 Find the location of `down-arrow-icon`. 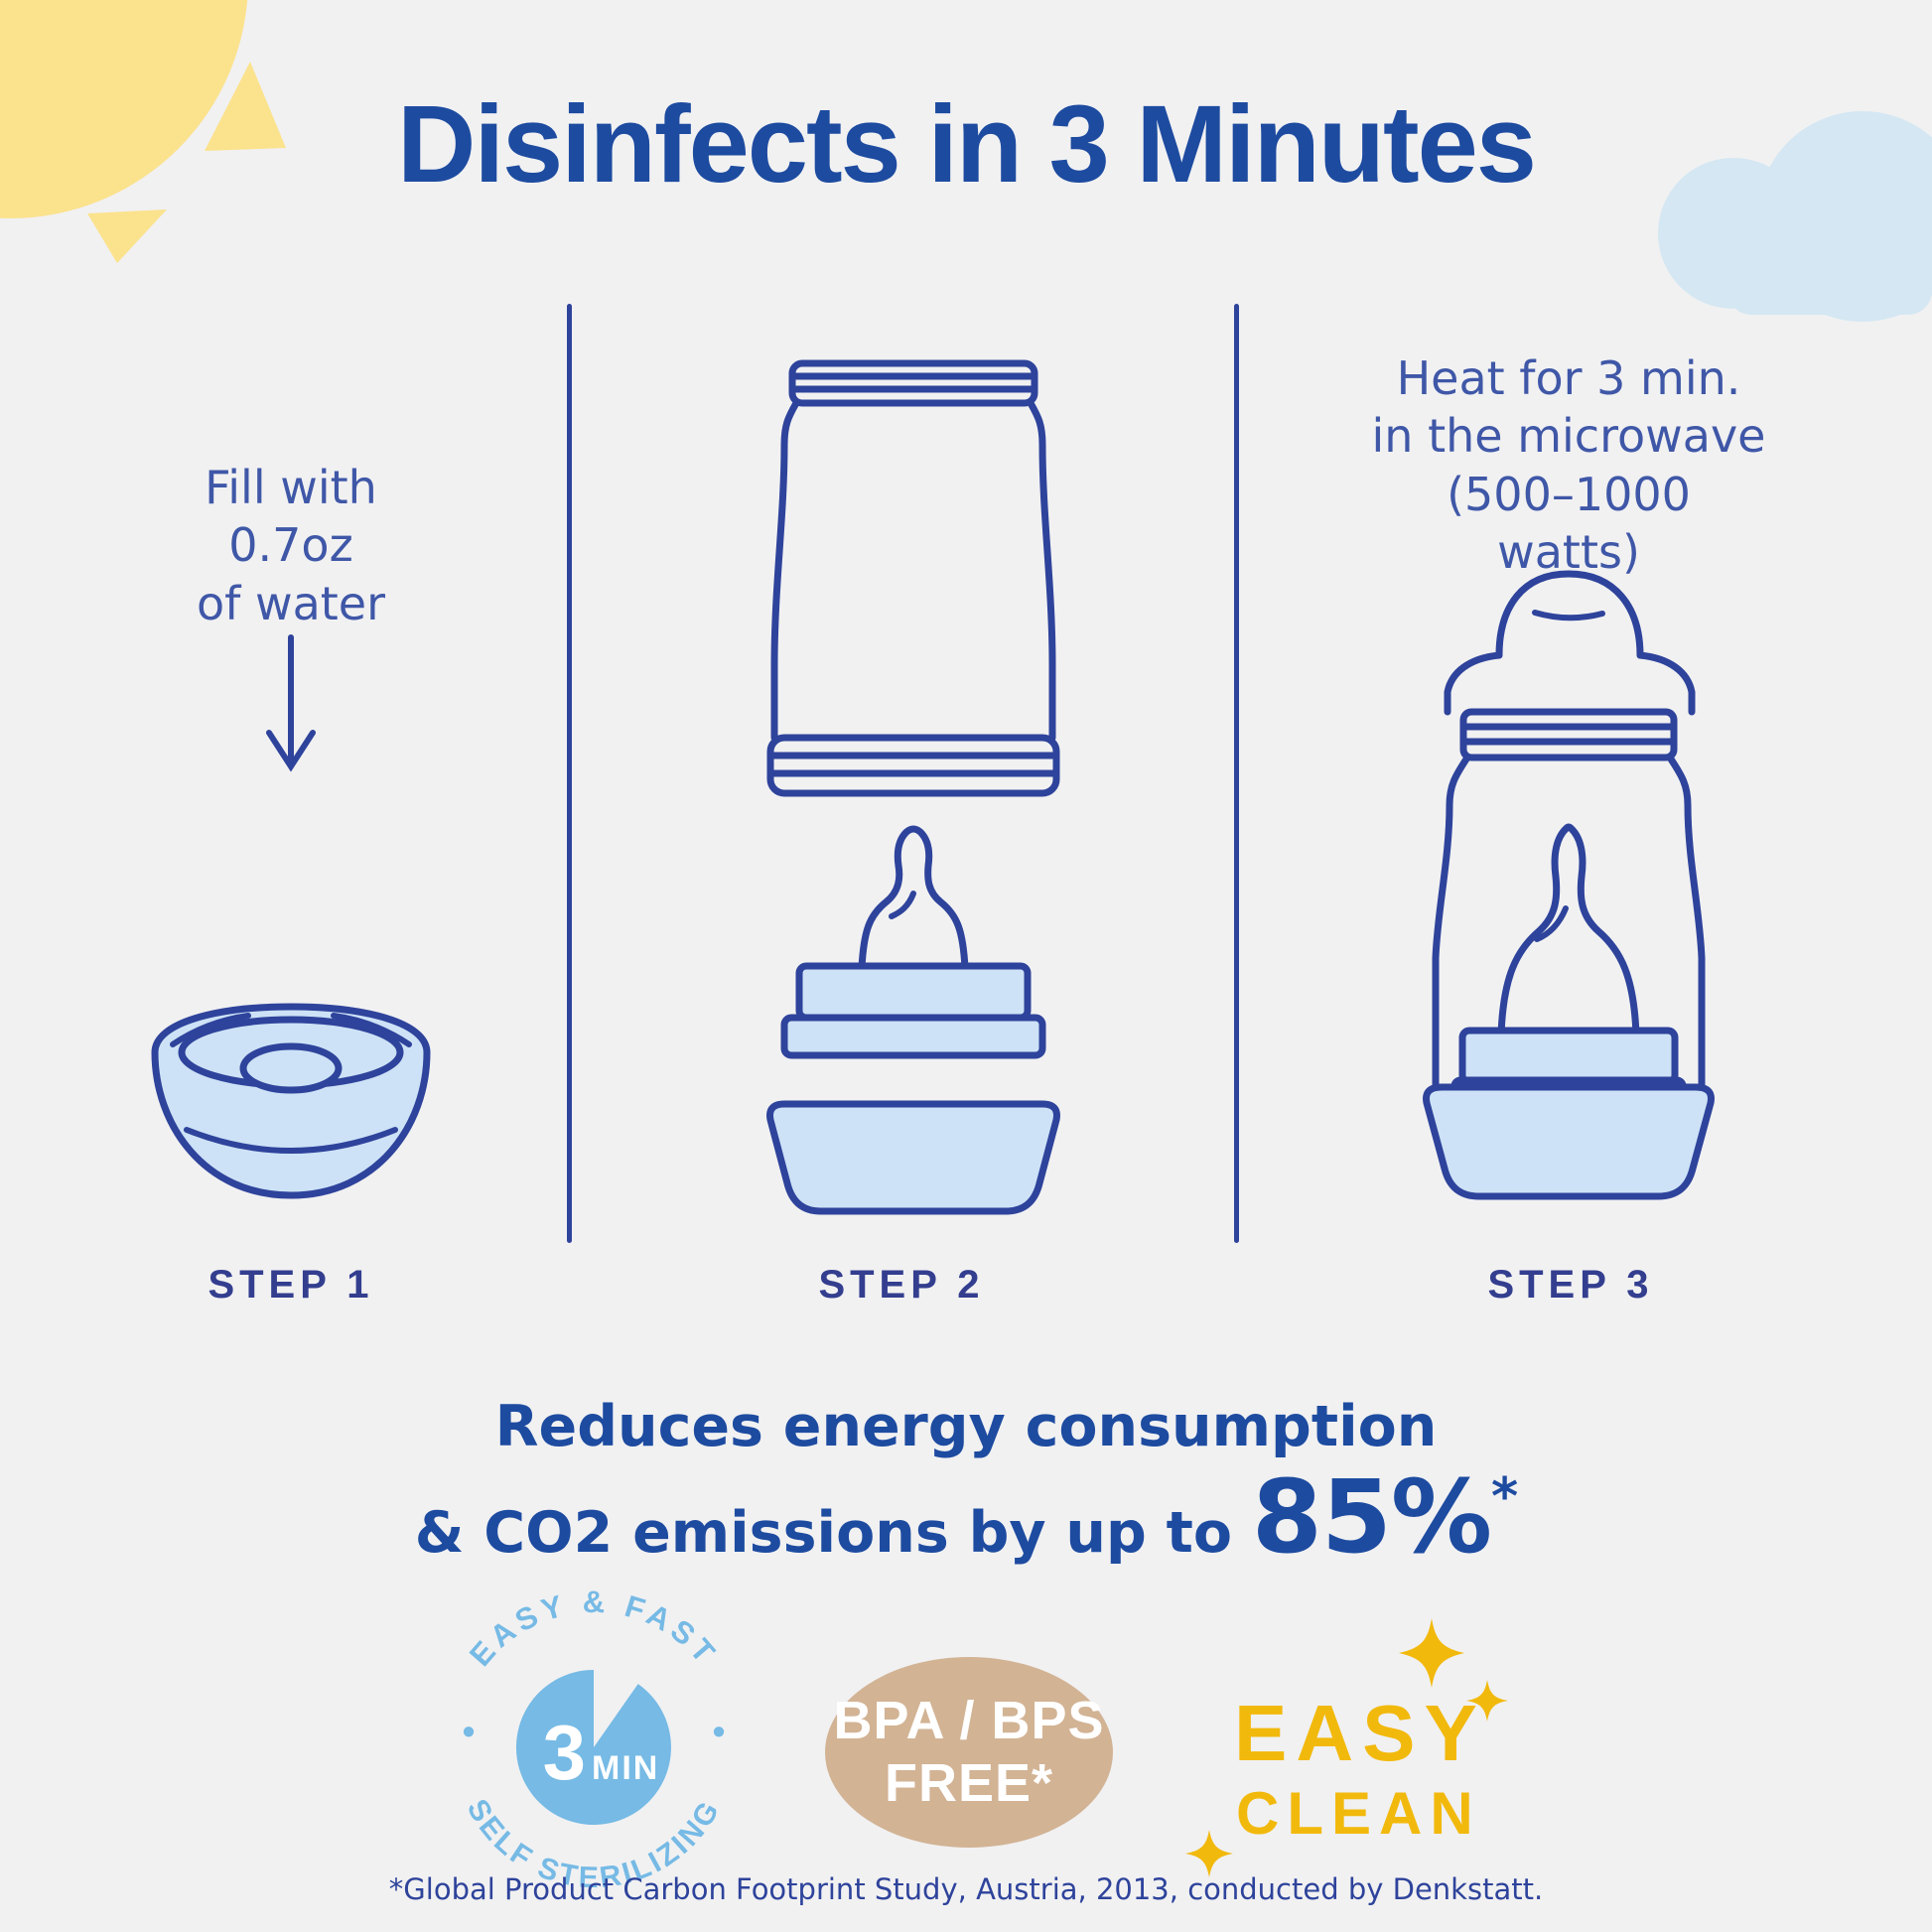

down-arrow-icon is located at coordinates (291, 703).